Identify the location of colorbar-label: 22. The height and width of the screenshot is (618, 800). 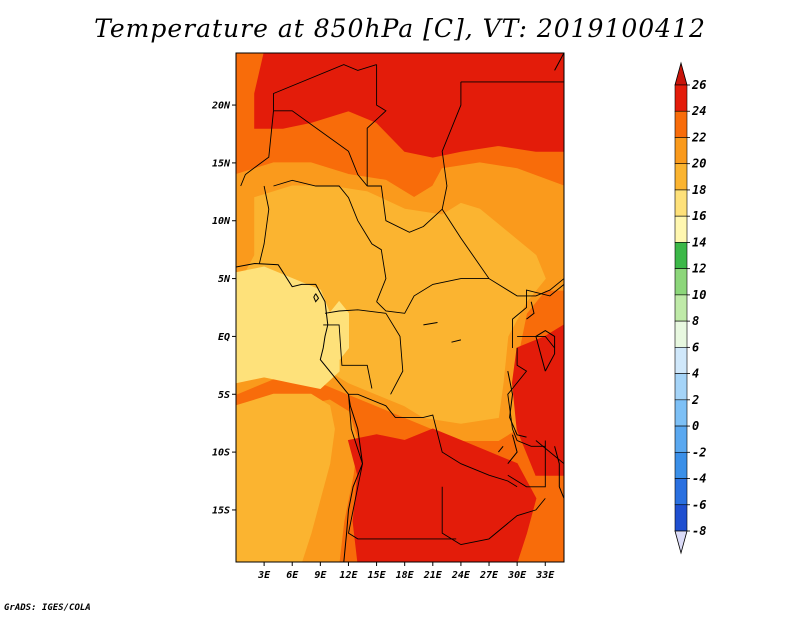
(698, 137).